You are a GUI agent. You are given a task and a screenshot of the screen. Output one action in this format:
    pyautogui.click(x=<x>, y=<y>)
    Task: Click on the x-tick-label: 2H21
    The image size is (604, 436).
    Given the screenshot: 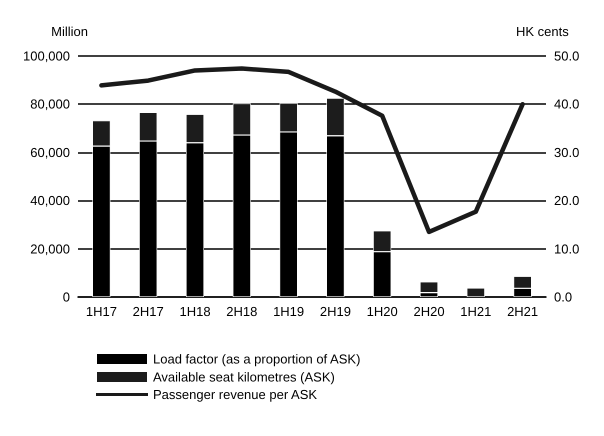 What is the action you would take?
    pyautogui.click(x=522, y=311)
    